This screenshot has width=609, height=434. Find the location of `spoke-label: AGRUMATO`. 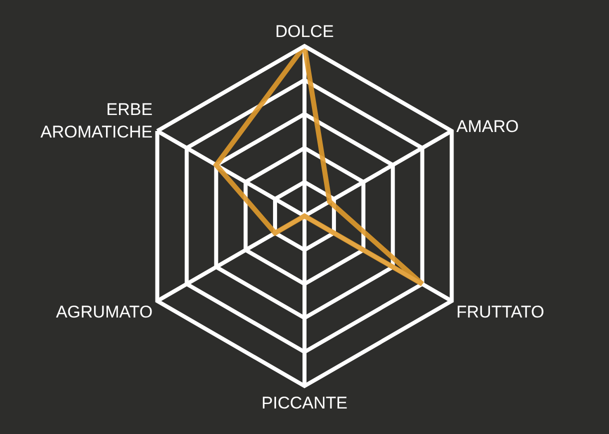

spoke-label: AGRUMATO is located at coordinates (104, 312).